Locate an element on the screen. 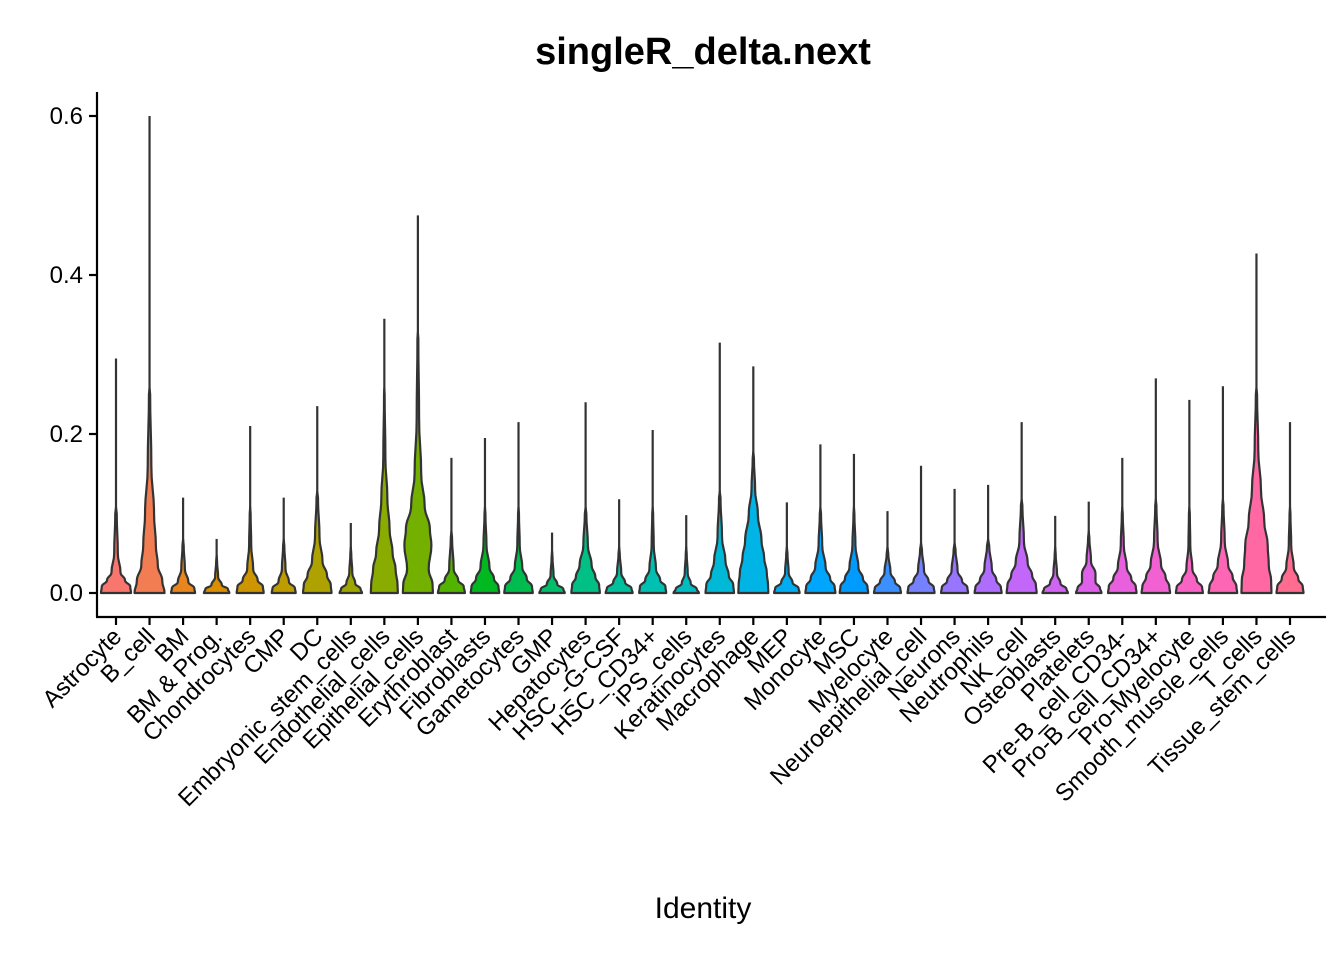 Image resolution: width=1344 pixels, height=960 pixels. y-tick-label: 0.0 is located at coordinates (66, 593).